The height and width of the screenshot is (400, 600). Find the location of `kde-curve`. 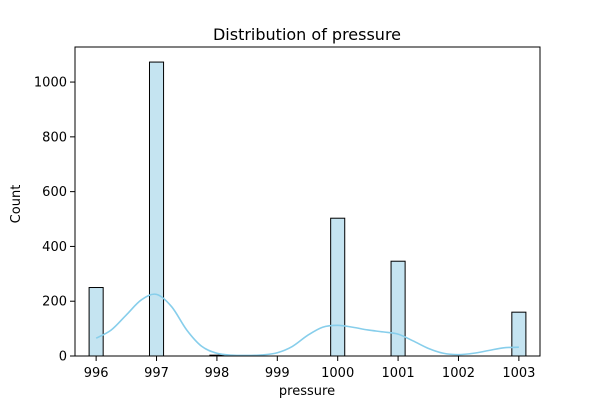

kde-curve is located at coordinates (307, 325).